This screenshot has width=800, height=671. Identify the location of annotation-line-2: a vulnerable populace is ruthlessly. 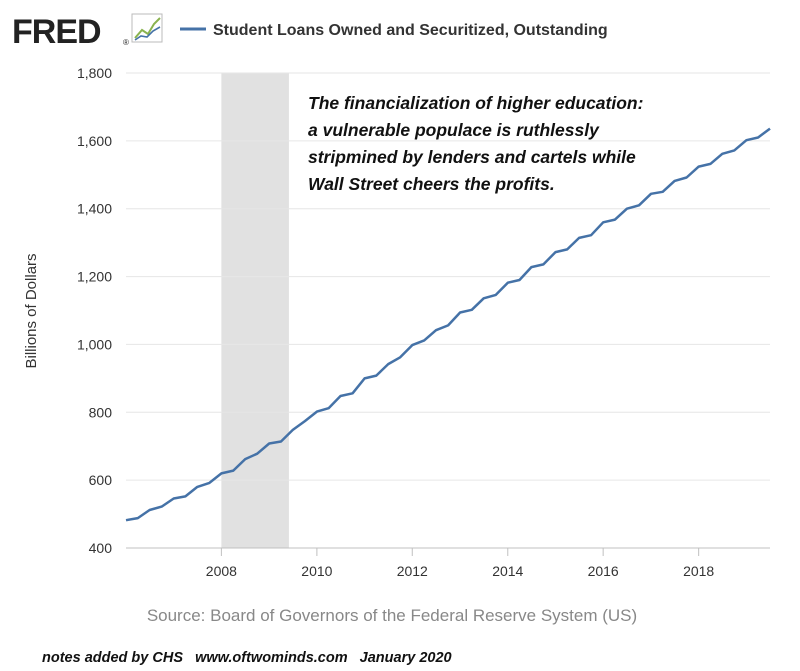
(454, 130).